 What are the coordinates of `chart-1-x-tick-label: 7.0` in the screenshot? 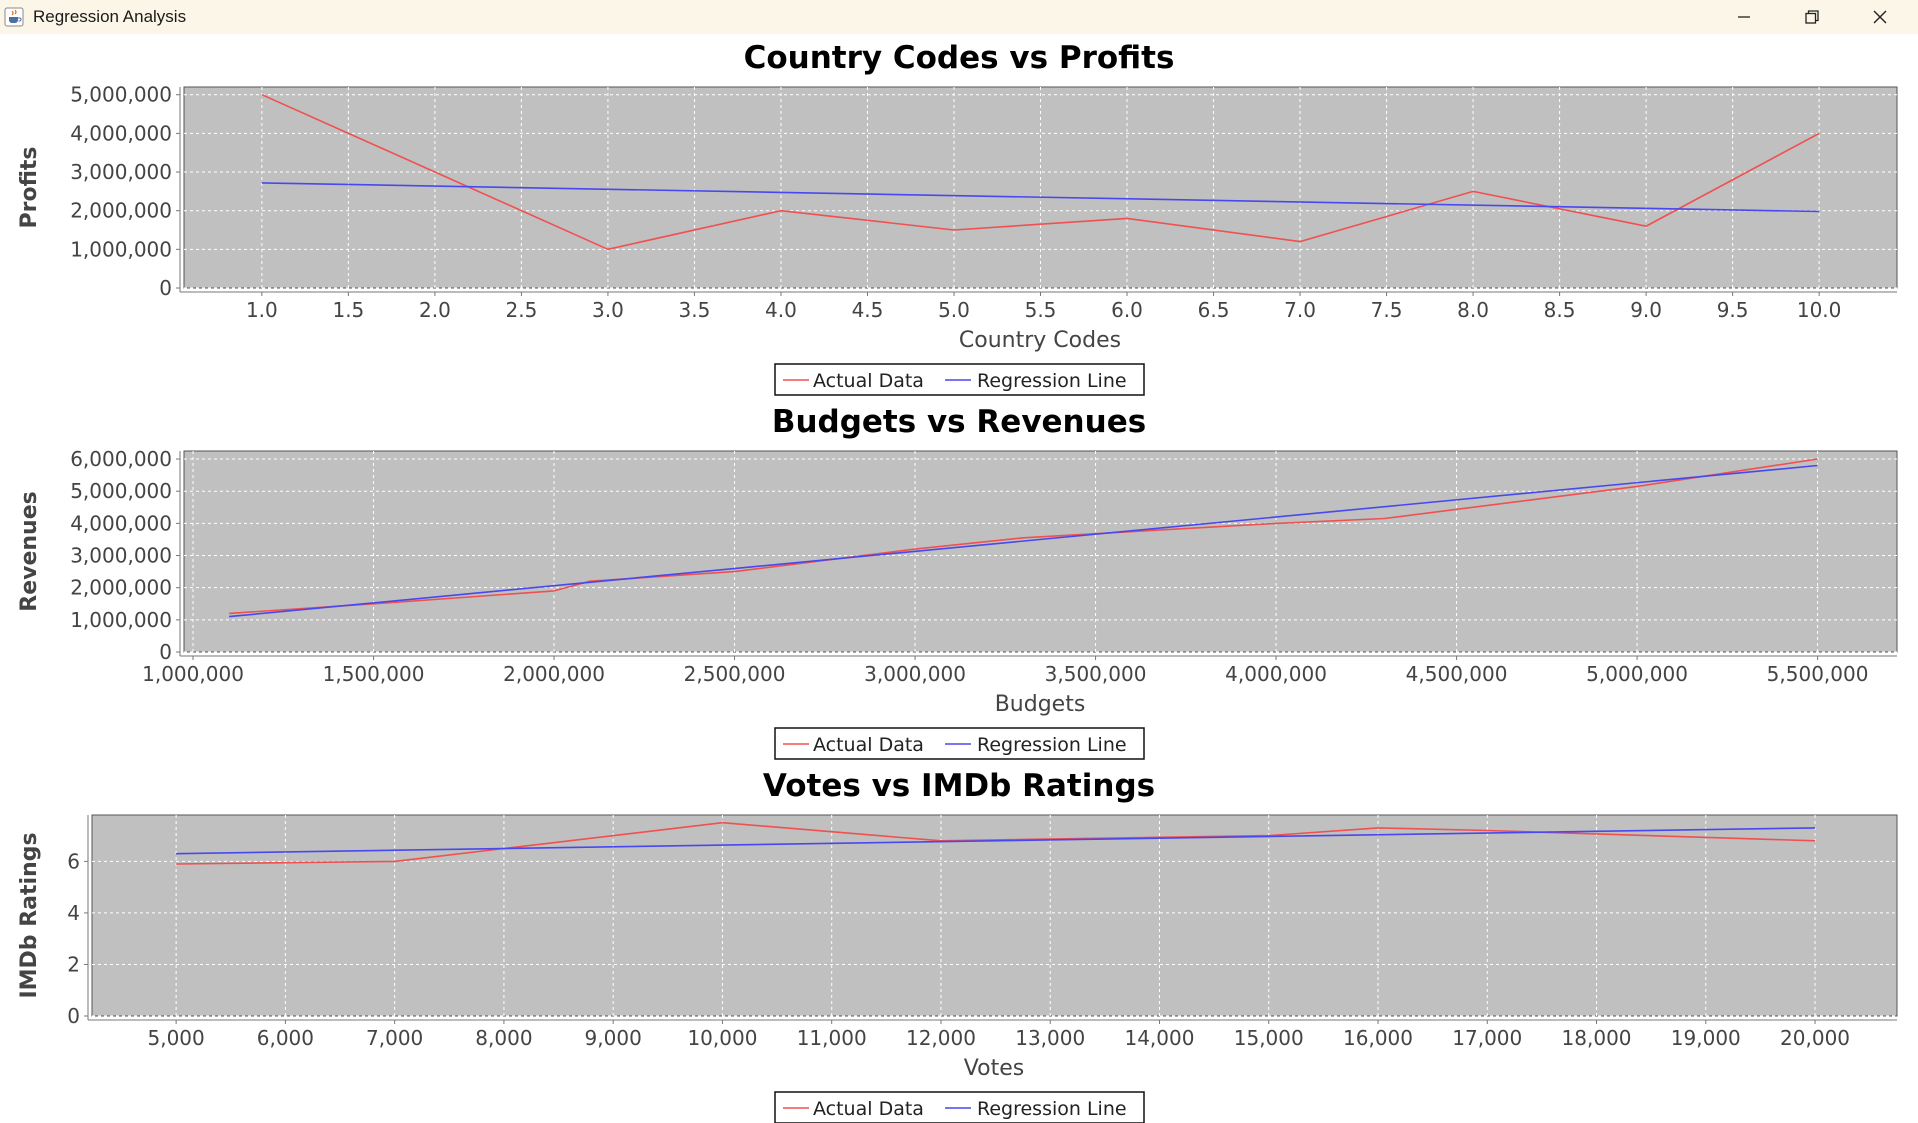 It's located at (1300, 310).